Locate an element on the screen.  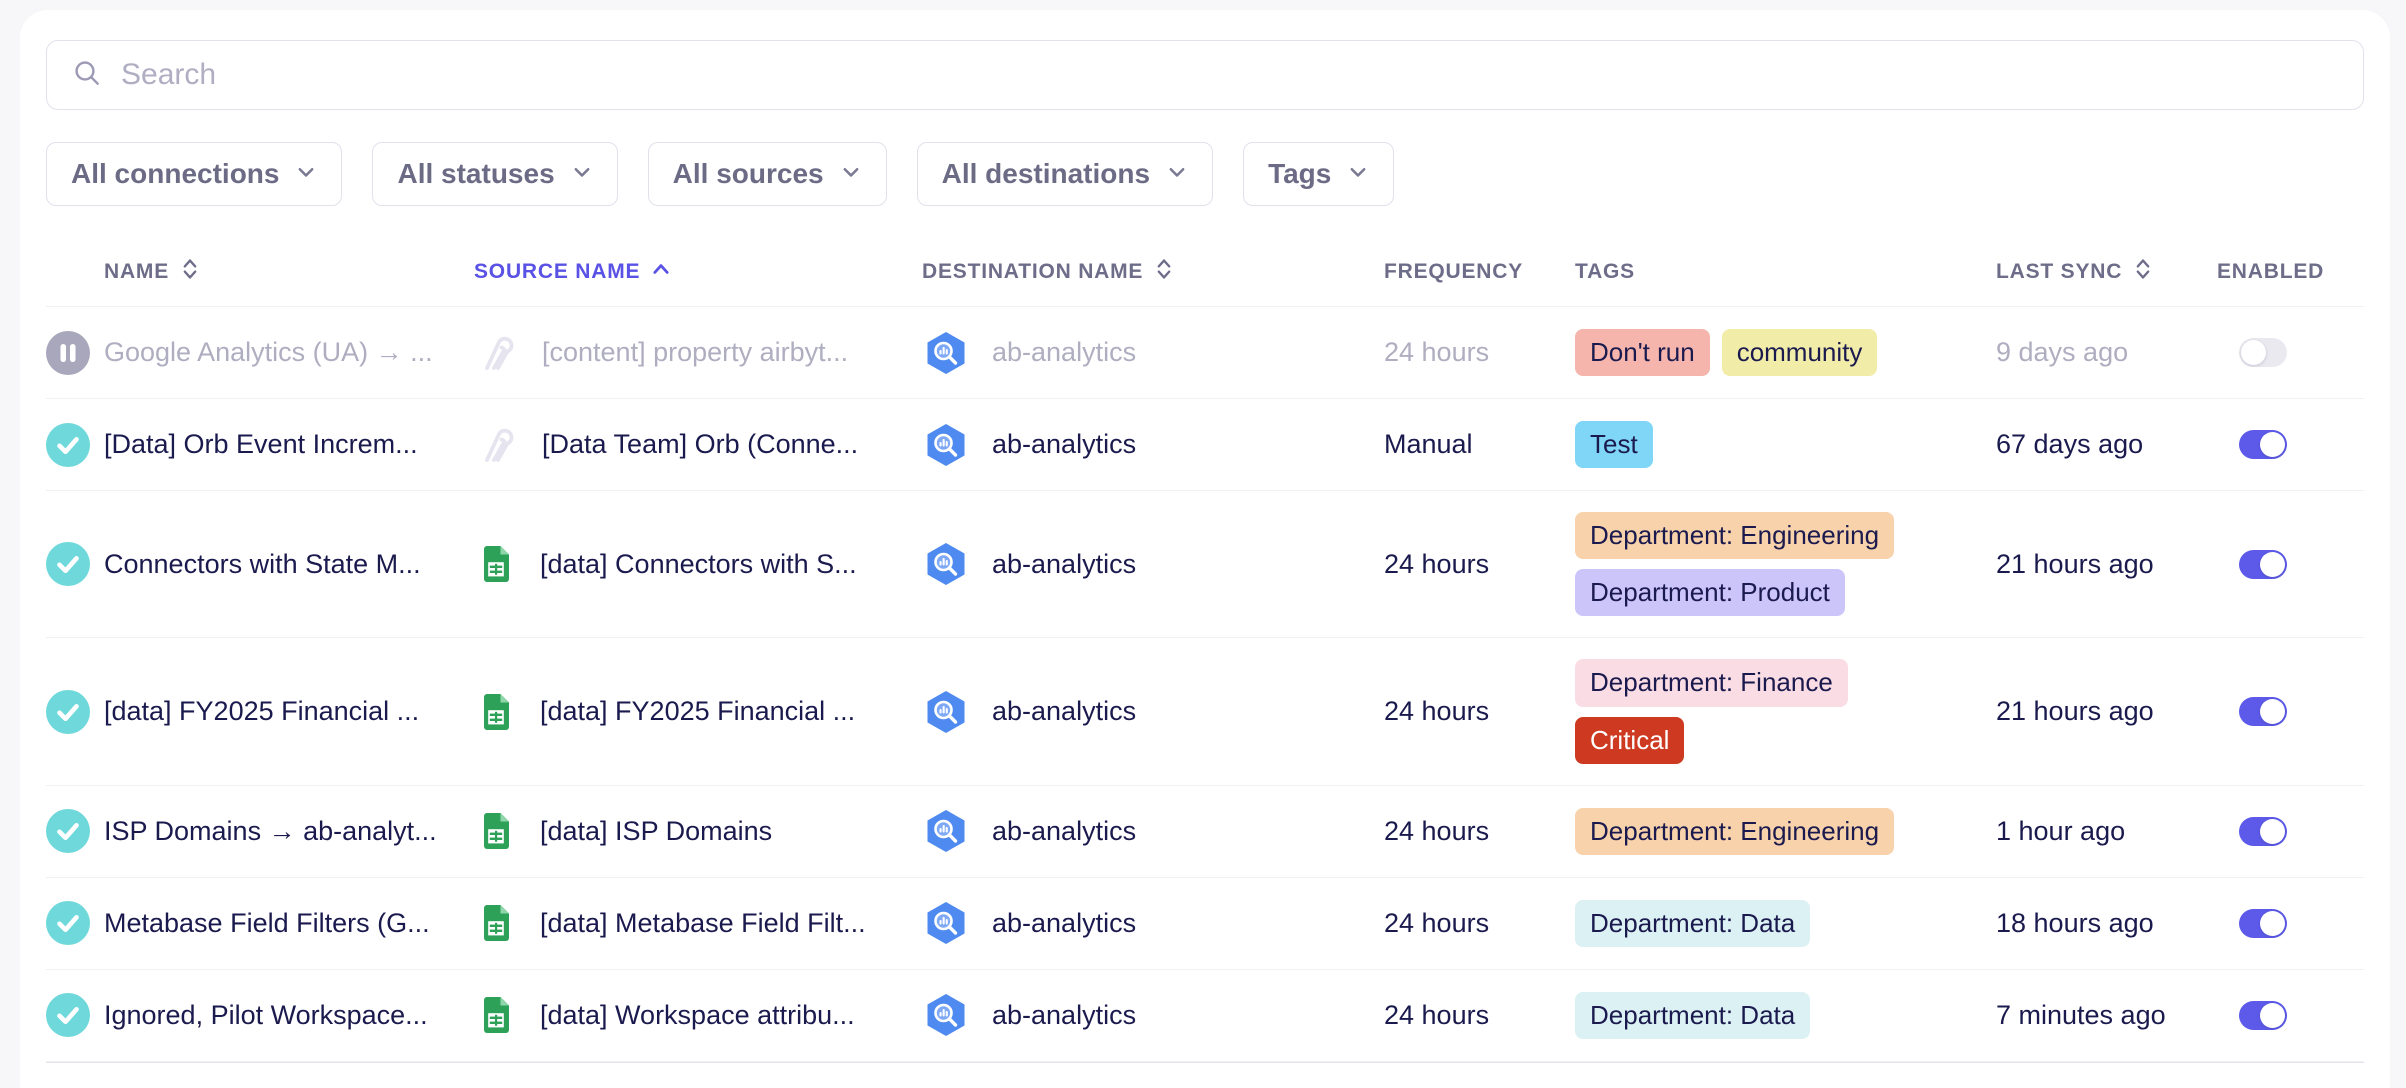
destinations-filter-dropdown: All destinations is located at coordinates (1065, 174).